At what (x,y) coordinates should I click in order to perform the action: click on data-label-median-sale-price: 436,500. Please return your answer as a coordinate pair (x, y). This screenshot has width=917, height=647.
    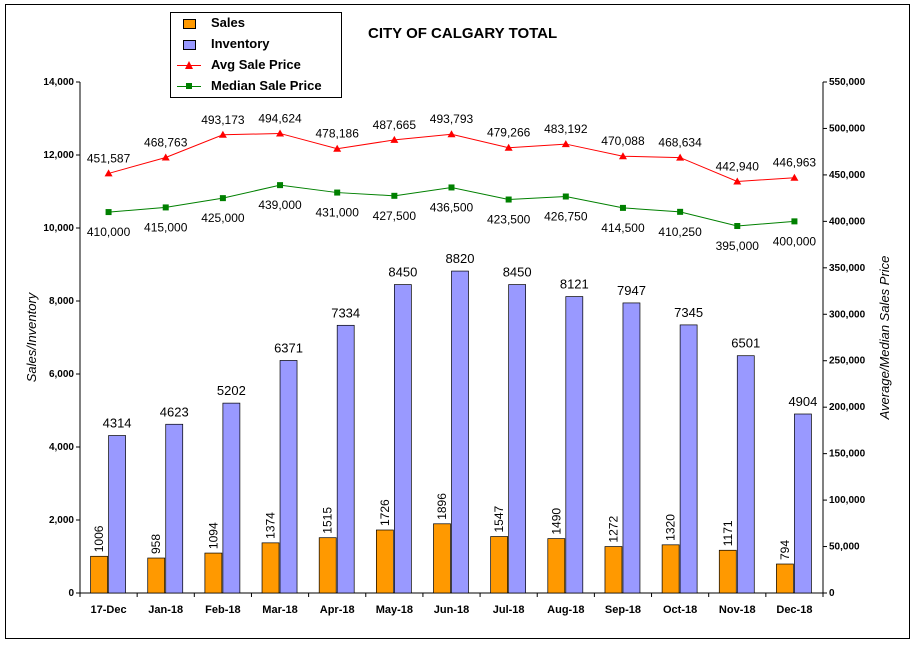
    Looking at the image, I should click on (452, 207).